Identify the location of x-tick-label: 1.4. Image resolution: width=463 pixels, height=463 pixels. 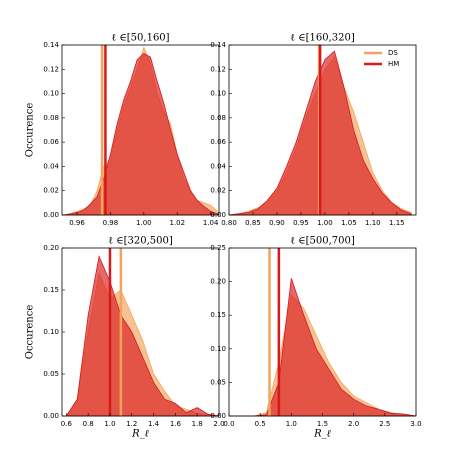
(154, 424).